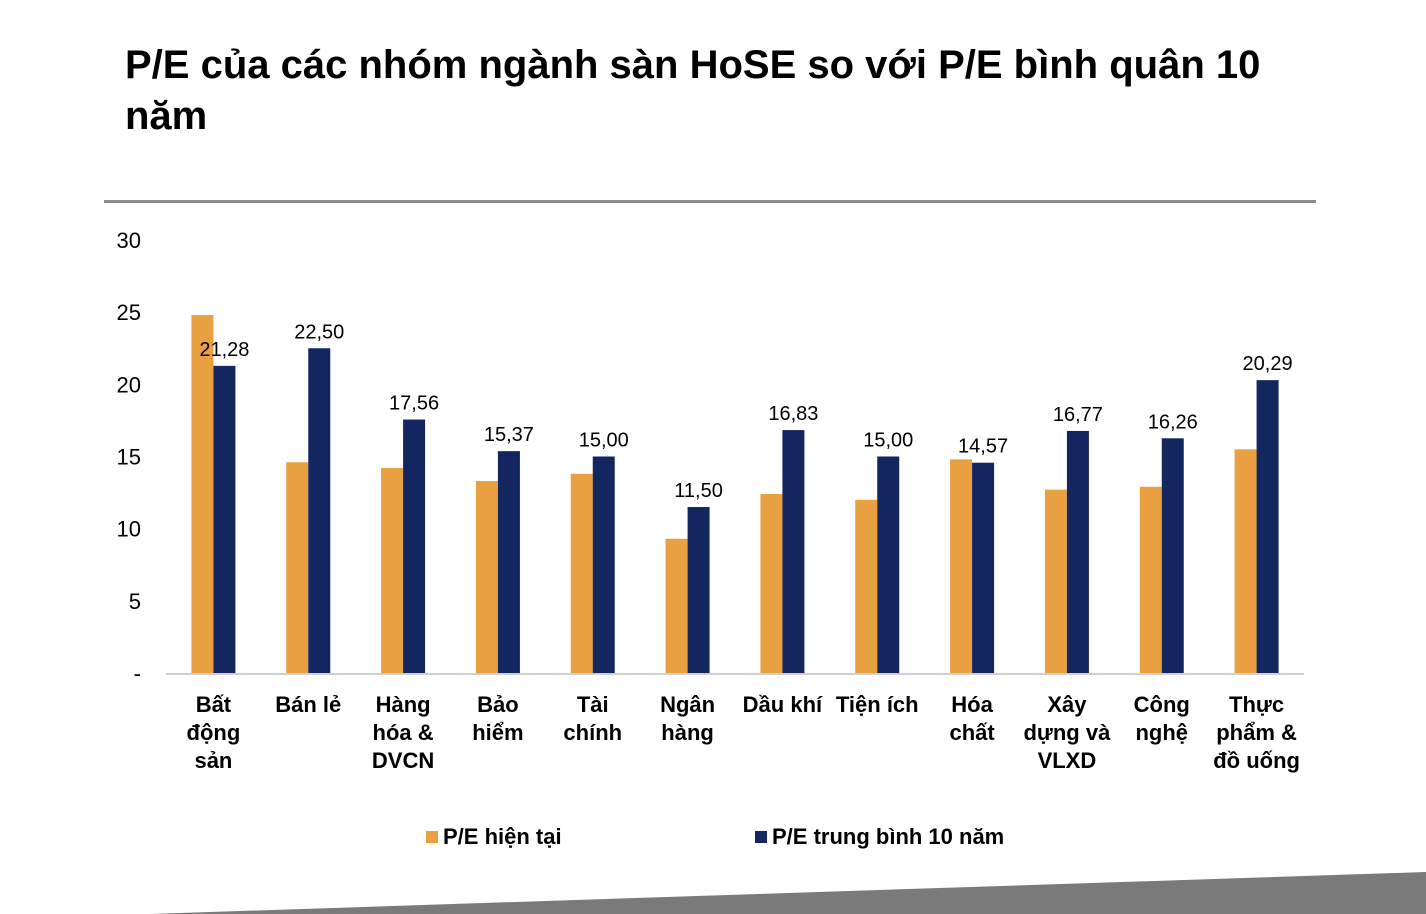  I want to click on legend-label-avg10: P/E trung bình 10 năm, so click(888, 836).